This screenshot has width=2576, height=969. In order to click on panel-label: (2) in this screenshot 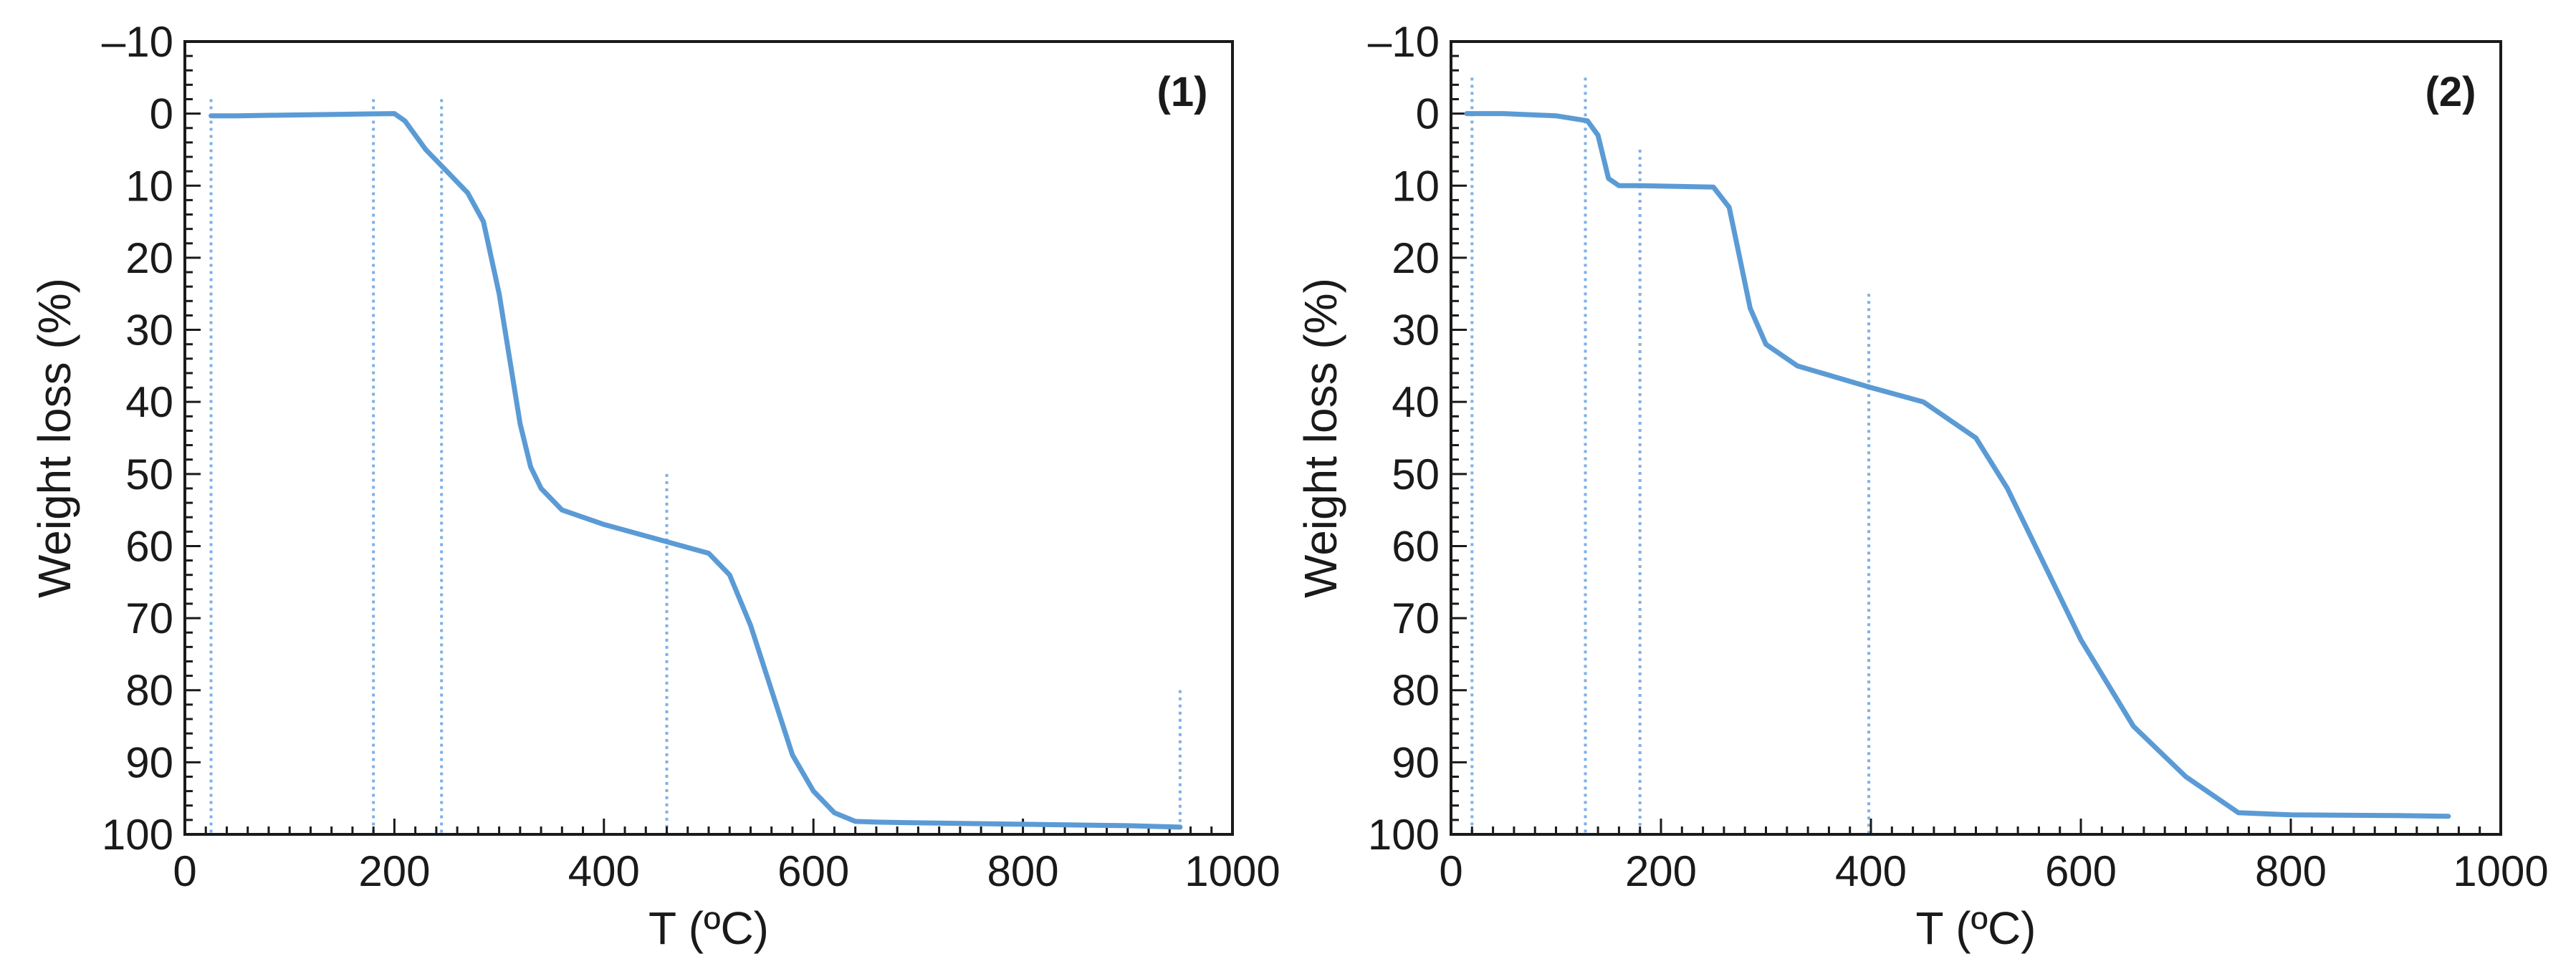, I will do `click(2451, 92)`.